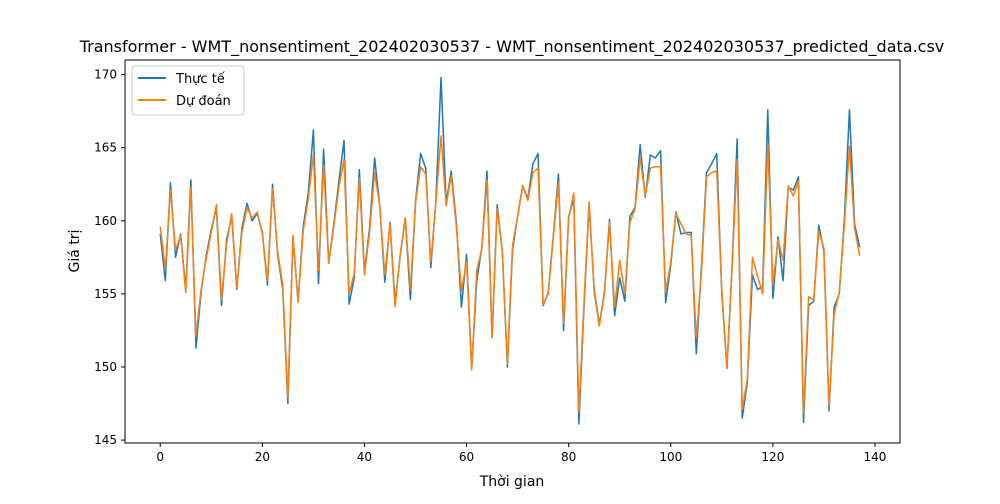 Image resolution: width=1000 pixels, height=504 pixels. What do you see at coordinates (875, 457) in the screenshot?
I see `x-tick-label: 140` at bounding box center [875, 457].